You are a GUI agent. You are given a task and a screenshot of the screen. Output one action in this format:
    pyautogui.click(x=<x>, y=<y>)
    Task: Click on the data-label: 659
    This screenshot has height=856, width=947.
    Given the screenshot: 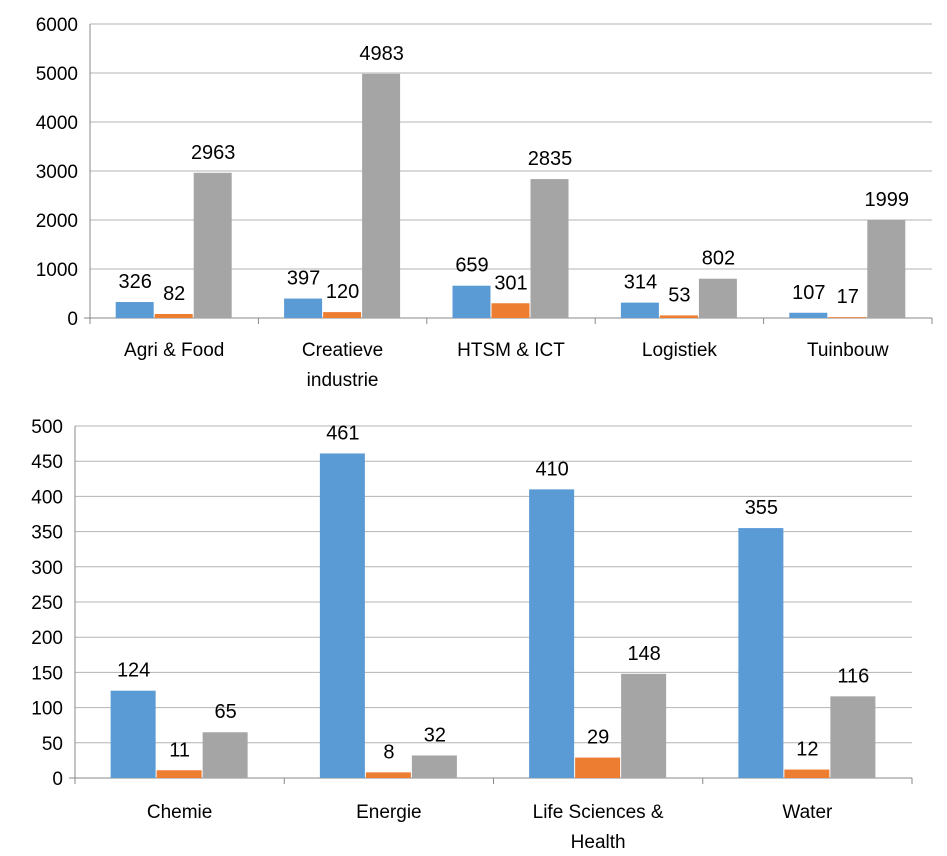 What is the action you would take?
    pyautogui.click(x=471, y=266)
    